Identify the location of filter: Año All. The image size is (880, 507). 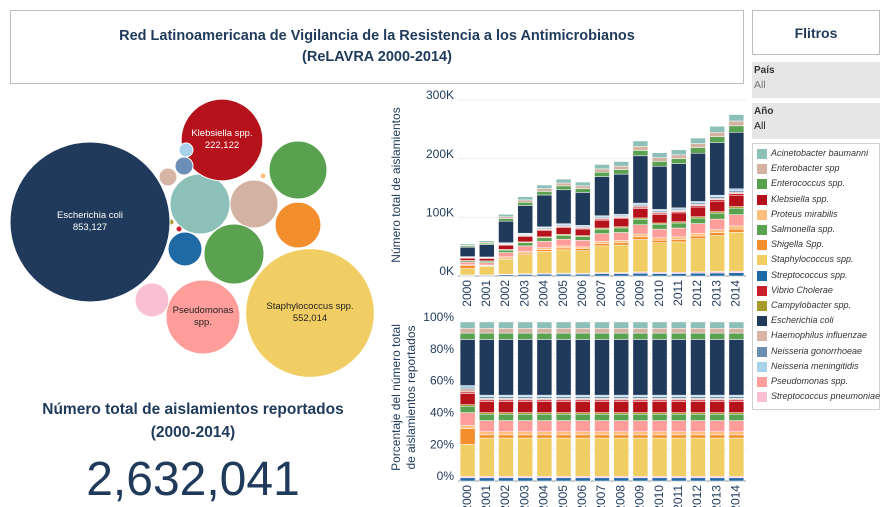
(816, 121).